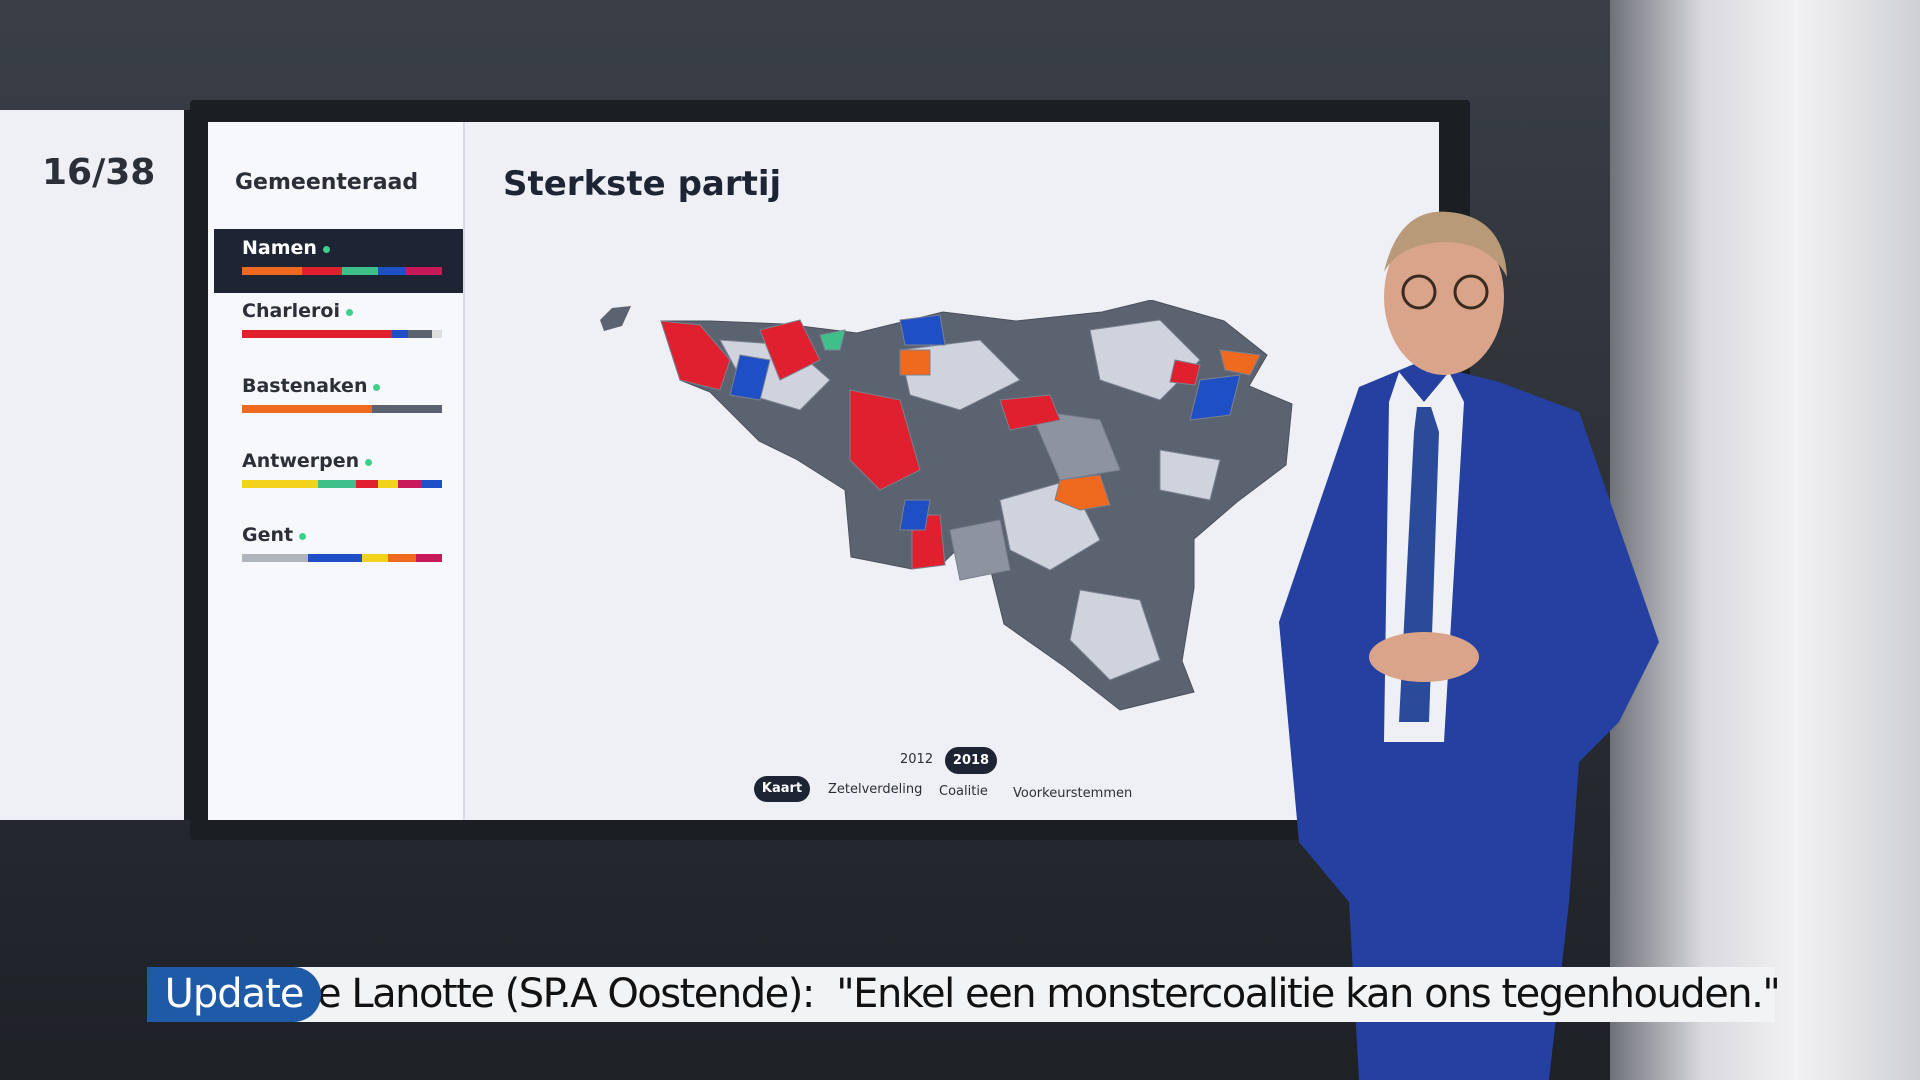 The height and width of the screenshot is (1080, 1920). I want to click on tab: Zetelverdeling, so click(875, 789).